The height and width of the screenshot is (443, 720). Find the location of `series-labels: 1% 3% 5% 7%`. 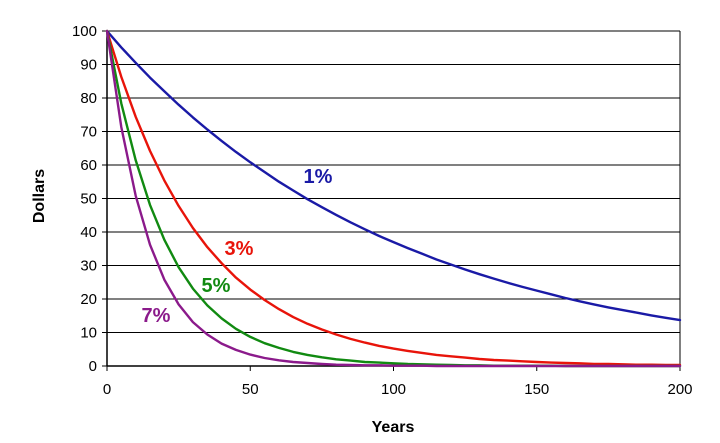

series-labels: 1% 3% 5% 7% is located at coordinates (237, 246).